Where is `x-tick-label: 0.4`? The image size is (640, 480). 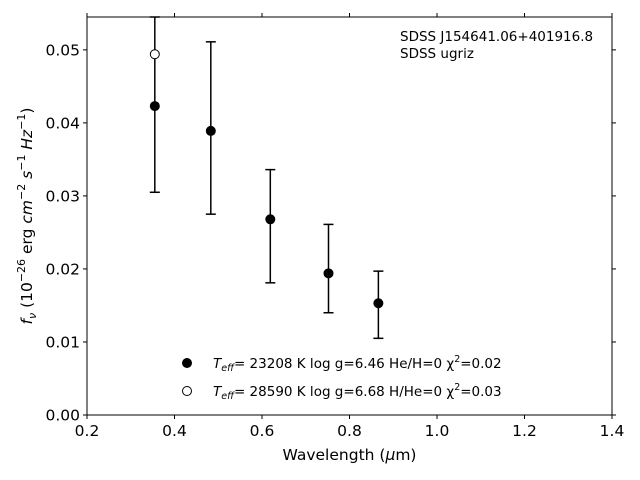
x-tick-label: 0.4 is located at coordinates (174, 431).